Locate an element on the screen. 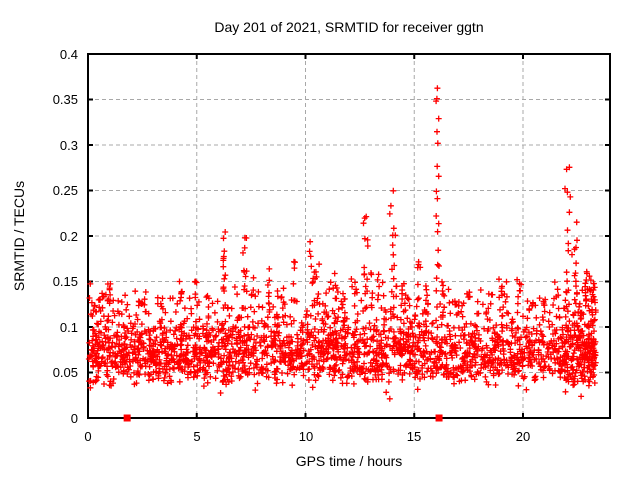  y-axis-label: SRMTID / TECUs is located at coordinates (19, 236).